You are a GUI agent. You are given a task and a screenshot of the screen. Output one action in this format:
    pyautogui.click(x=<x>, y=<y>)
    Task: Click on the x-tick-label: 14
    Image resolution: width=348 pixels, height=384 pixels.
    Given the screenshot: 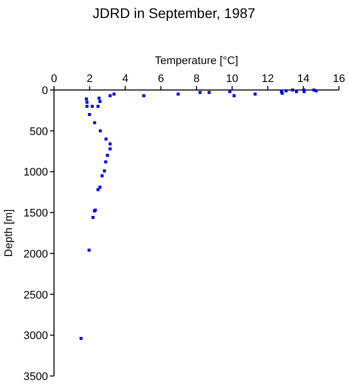 What is the action you would take?
    pyautogui.click(x=303, y=79)
    